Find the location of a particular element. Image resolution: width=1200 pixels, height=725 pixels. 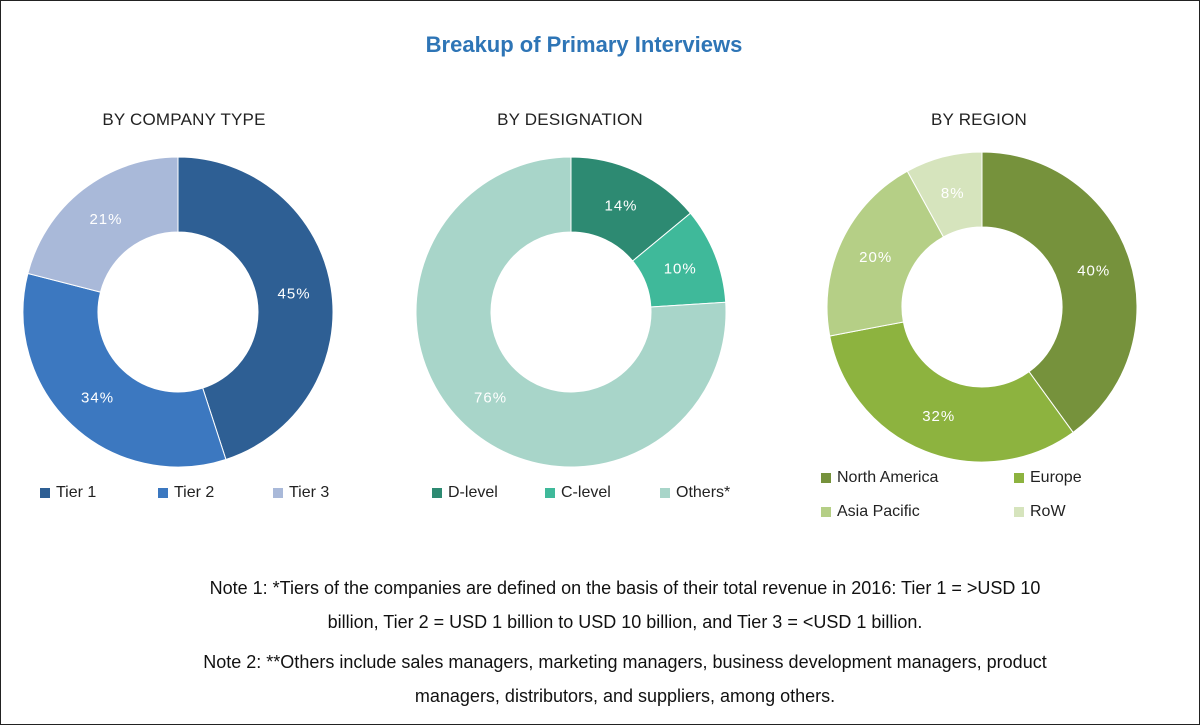

donut-slice-asia-pacific is located at coordinates (885, 253).